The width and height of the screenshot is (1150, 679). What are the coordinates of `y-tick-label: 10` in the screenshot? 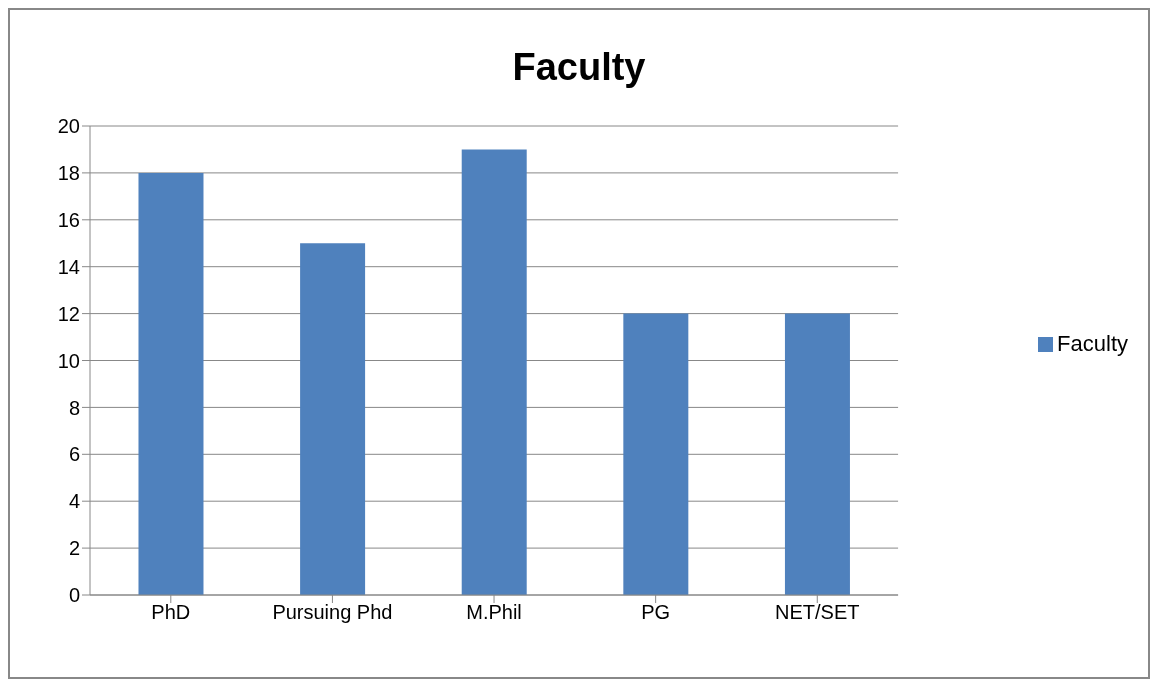 It's located at (68, 360).